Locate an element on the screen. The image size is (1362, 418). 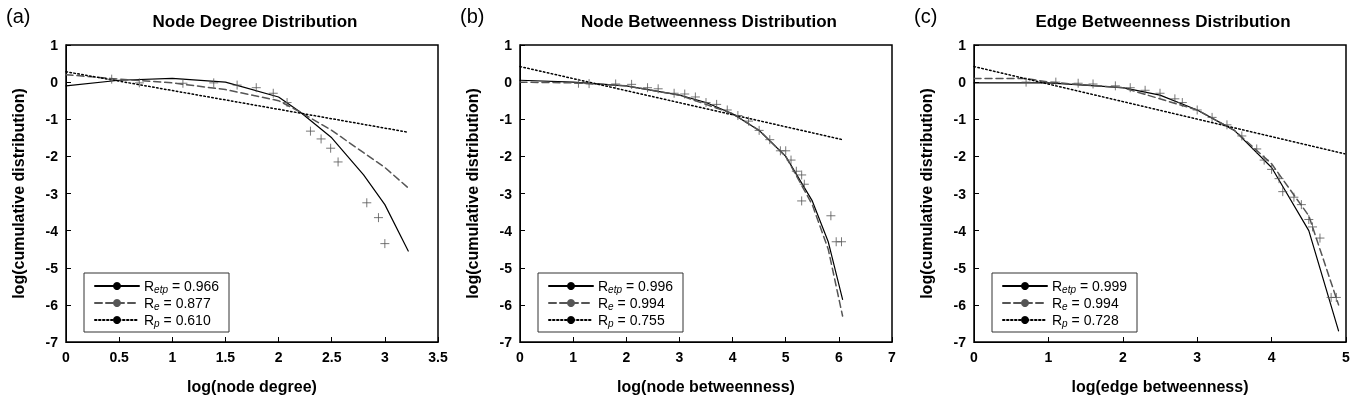
legend-label: Rp = 0.755 is located at coordinates (631, 320).